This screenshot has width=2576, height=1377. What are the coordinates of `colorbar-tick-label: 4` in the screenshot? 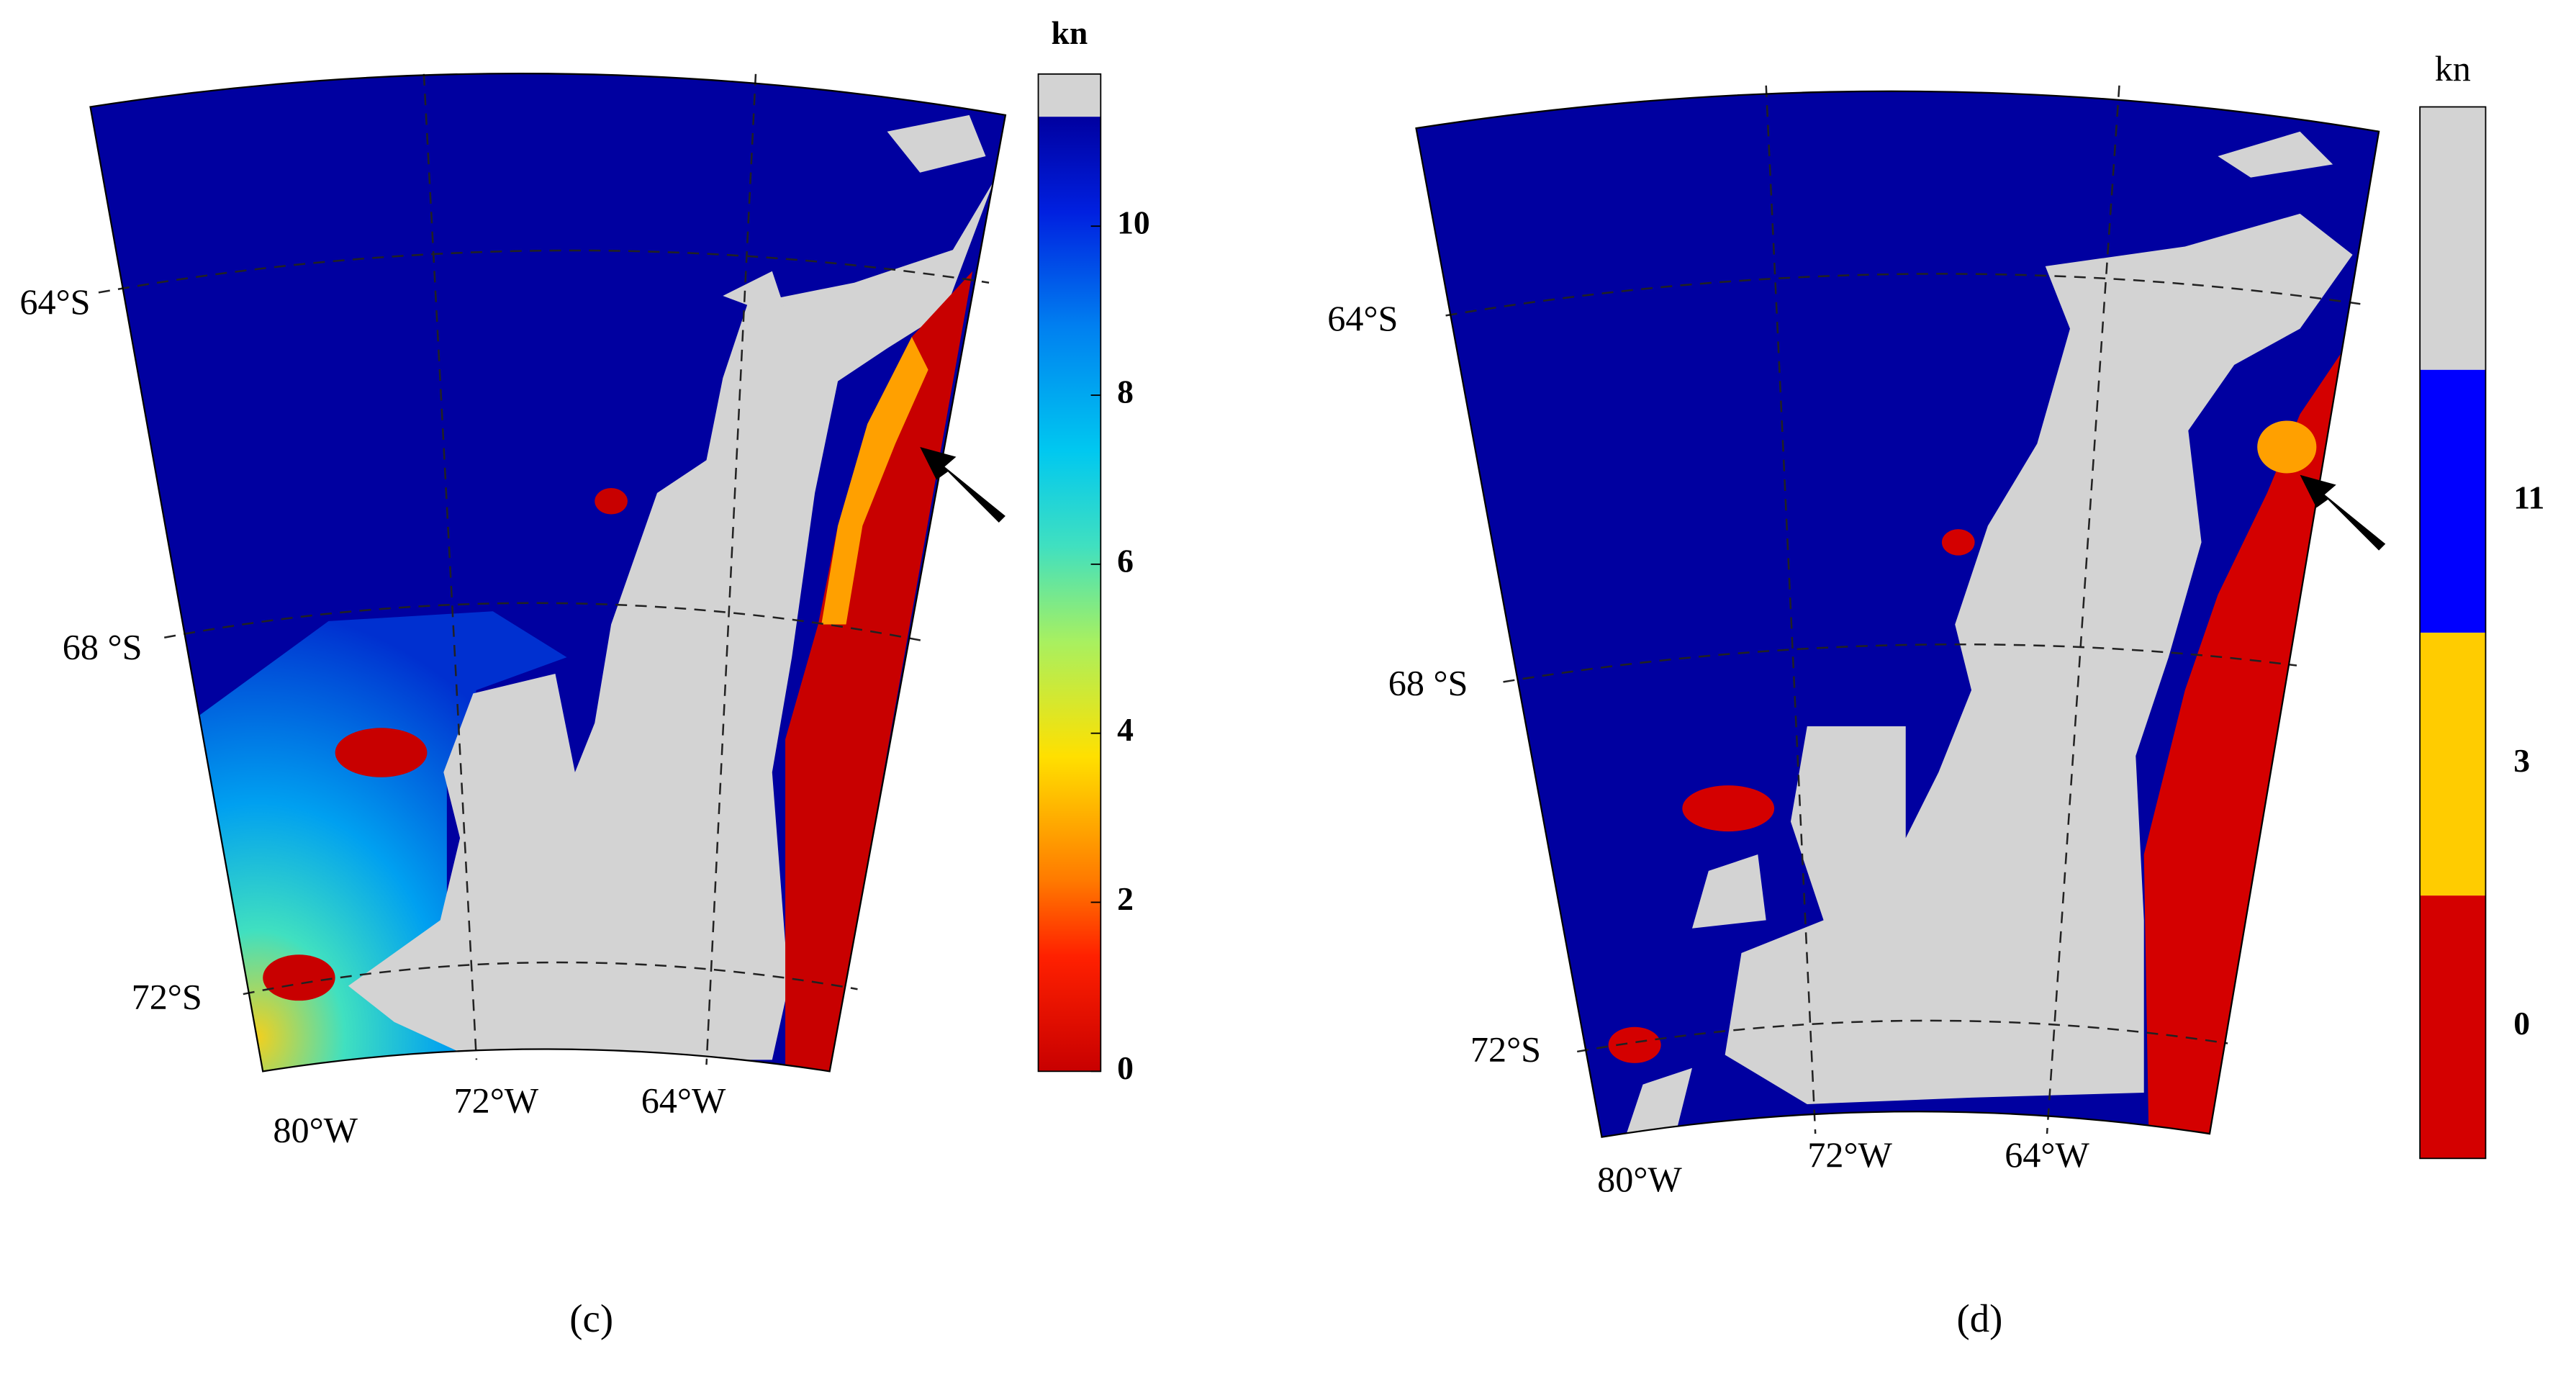 It's located at (1125, 729).